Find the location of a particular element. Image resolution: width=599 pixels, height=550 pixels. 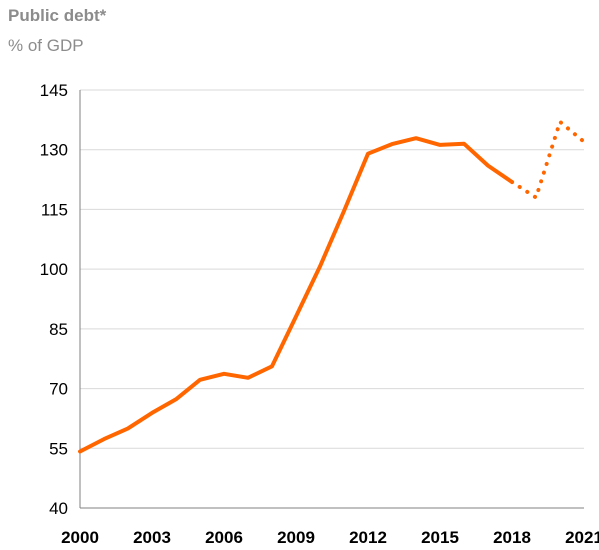

x-tick-label: 2018 is located at coordinates (512, 537).